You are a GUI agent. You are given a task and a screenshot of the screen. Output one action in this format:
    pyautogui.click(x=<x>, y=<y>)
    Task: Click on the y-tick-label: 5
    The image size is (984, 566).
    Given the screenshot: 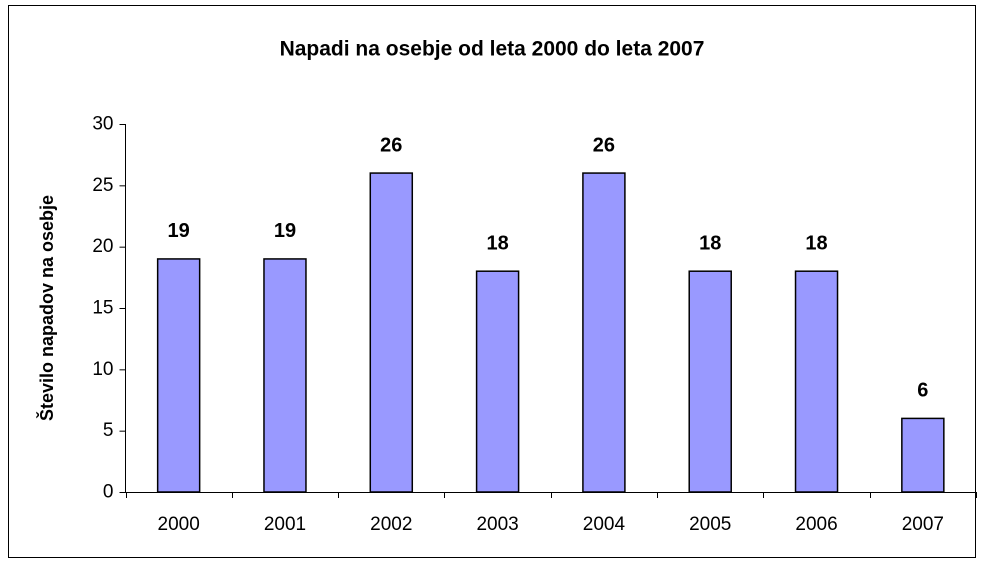 What is the action you would take?
    pyautogui.click(x=108, y=430)
    